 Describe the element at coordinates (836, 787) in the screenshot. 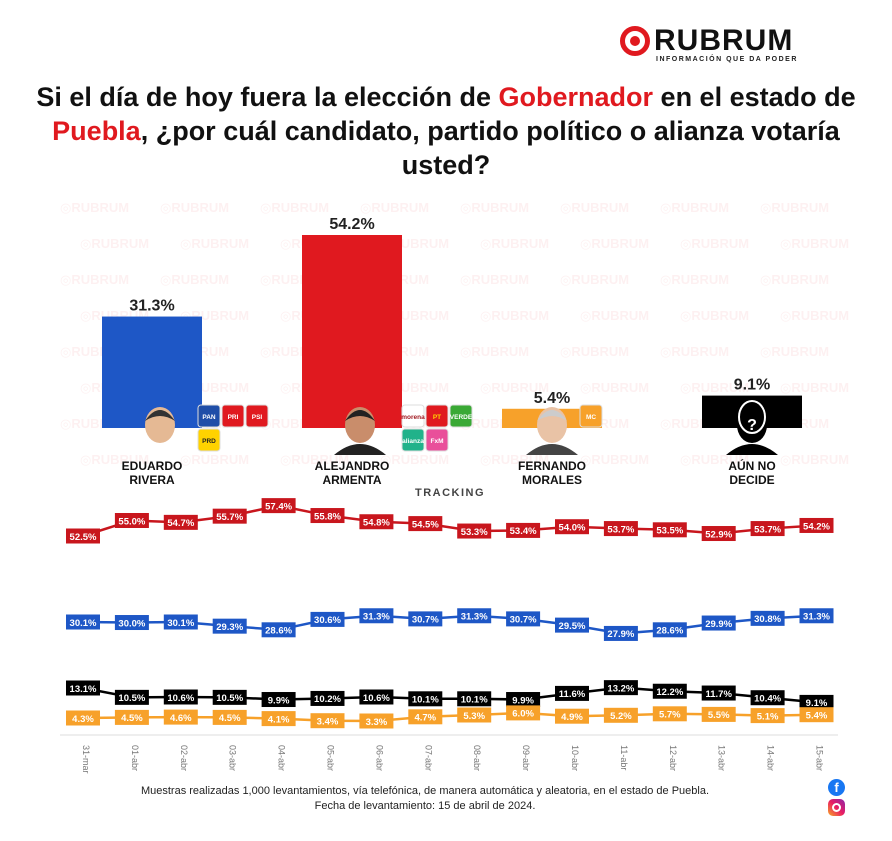

I see `facebook-icon: f` at that location.